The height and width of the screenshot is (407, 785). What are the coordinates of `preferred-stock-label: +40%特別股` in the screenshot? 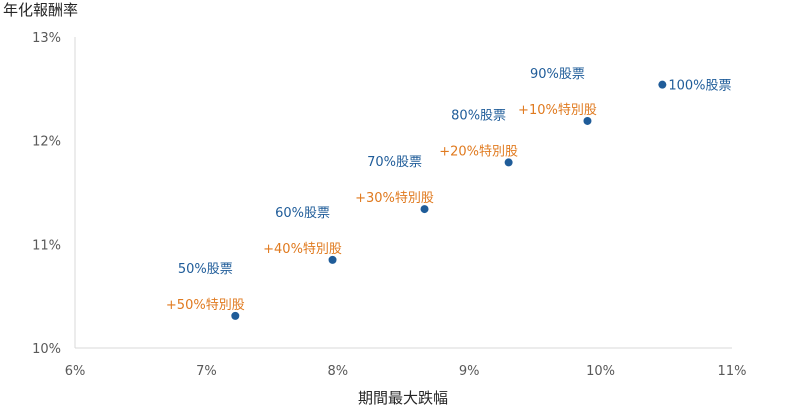 It's located at (302, 249).